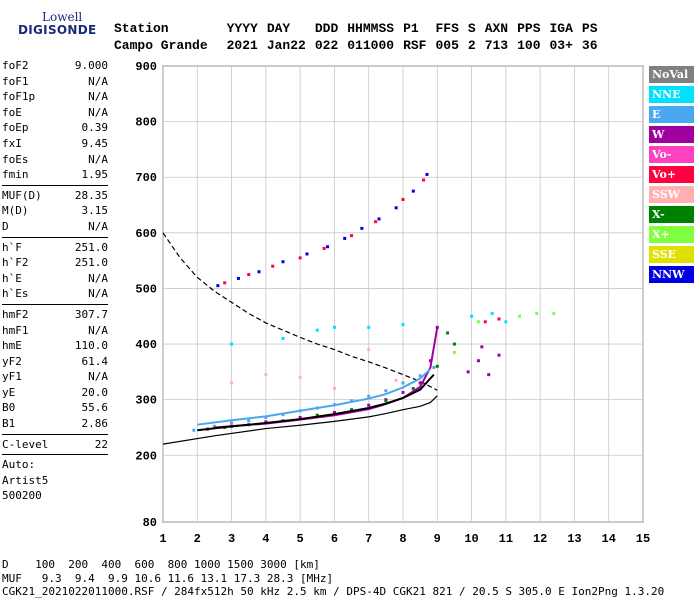  Describe the element at coordinates (9, 408) in the screenshot. I see `param-name: B0` at that location.